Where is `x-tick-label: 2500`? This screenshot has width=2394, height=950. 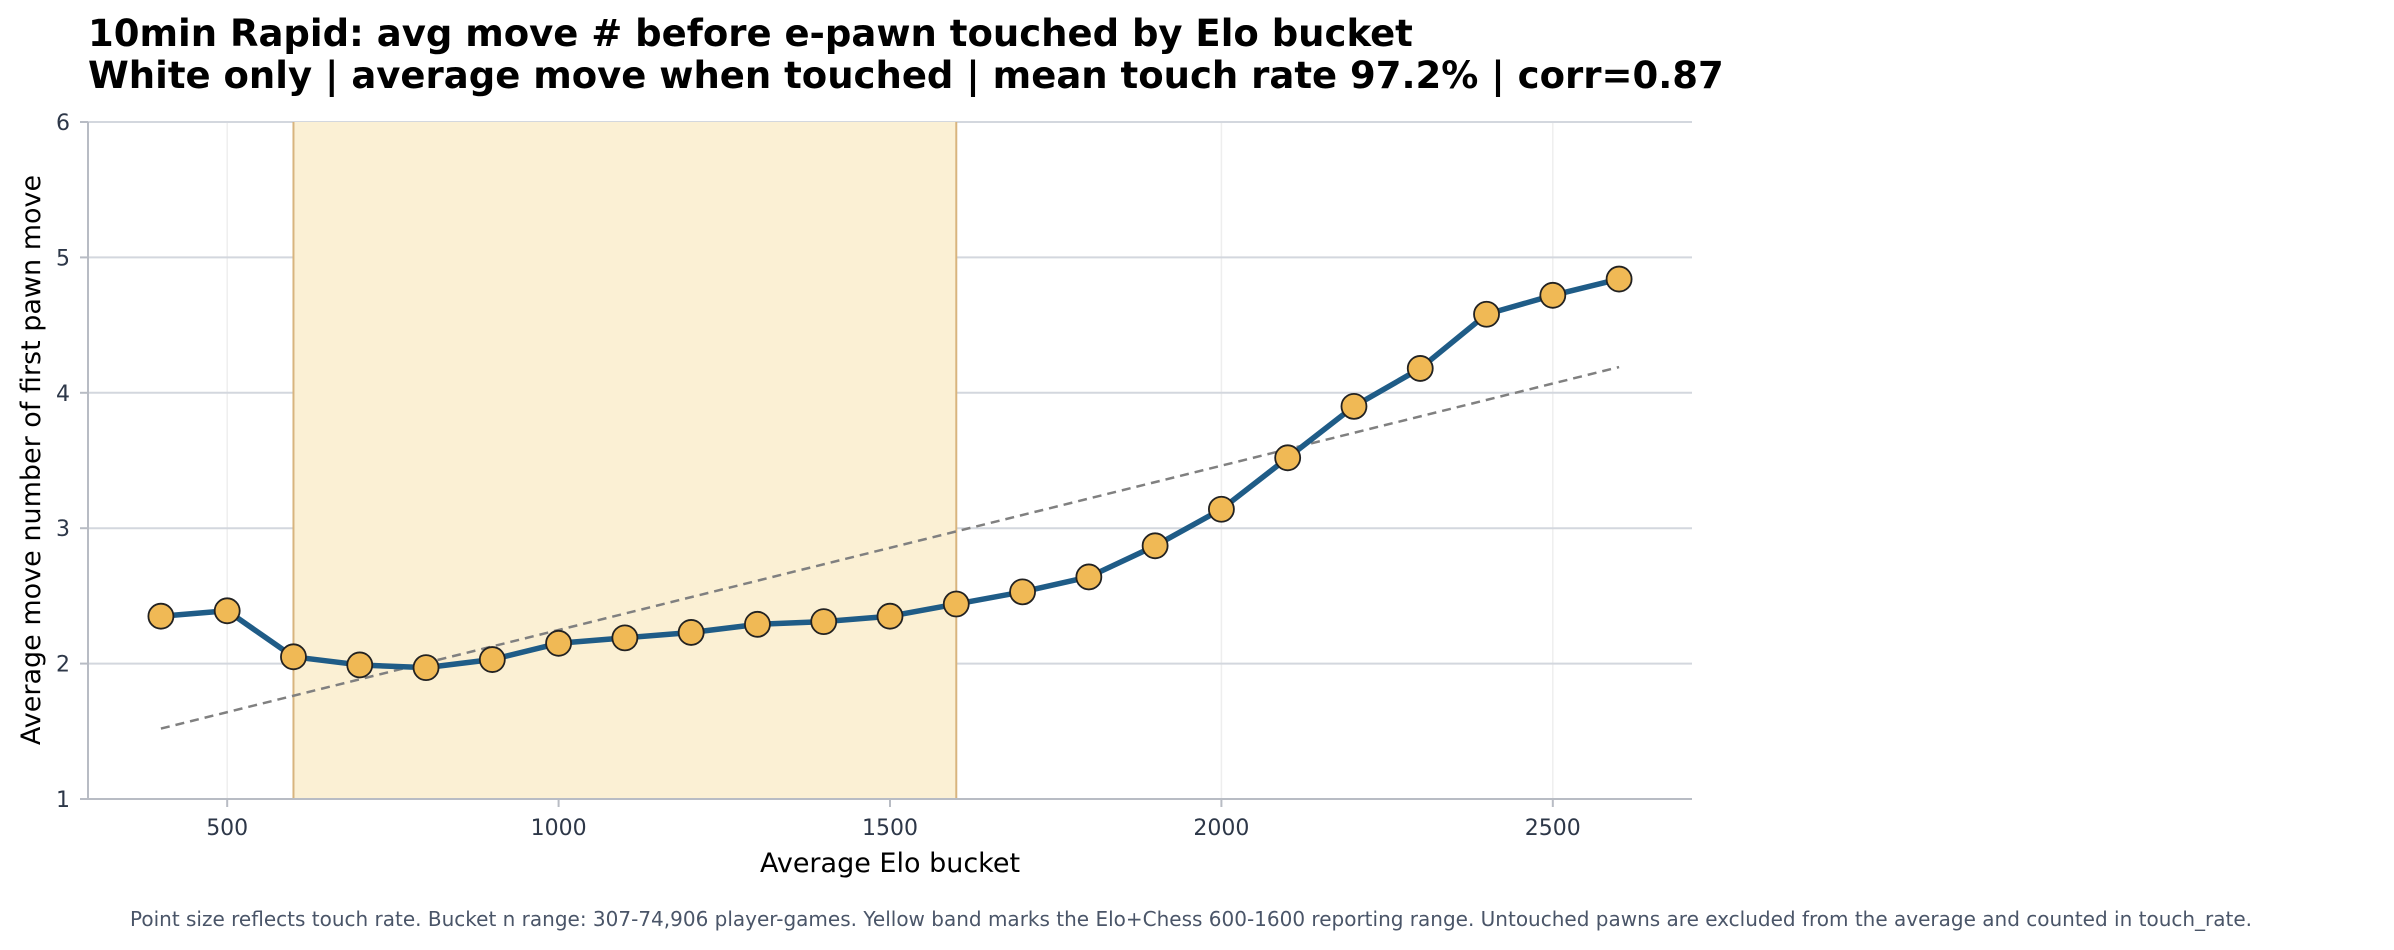 x-tick-label: 2500 is located at coordinates (1553, 828).